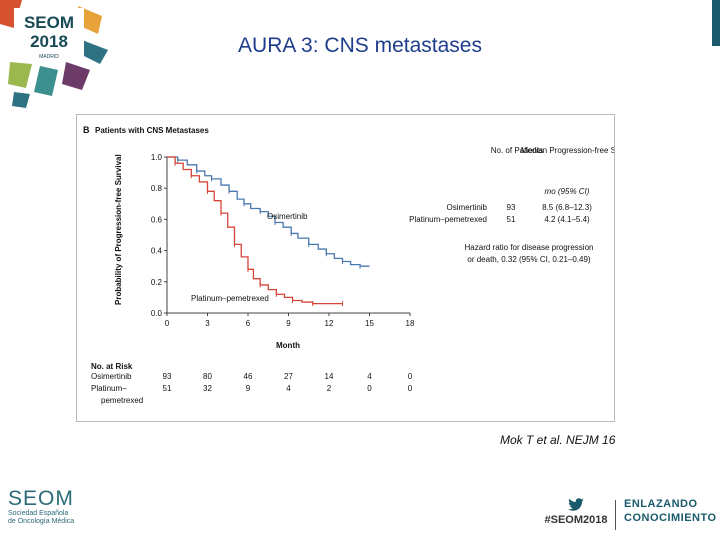 Image resolution: width=720 pixels, height=540 pixels. What do you see at coordinates (329, 376) in the screenshot?
I see `at-risk-value: 14` at bounding box center [329, 376].